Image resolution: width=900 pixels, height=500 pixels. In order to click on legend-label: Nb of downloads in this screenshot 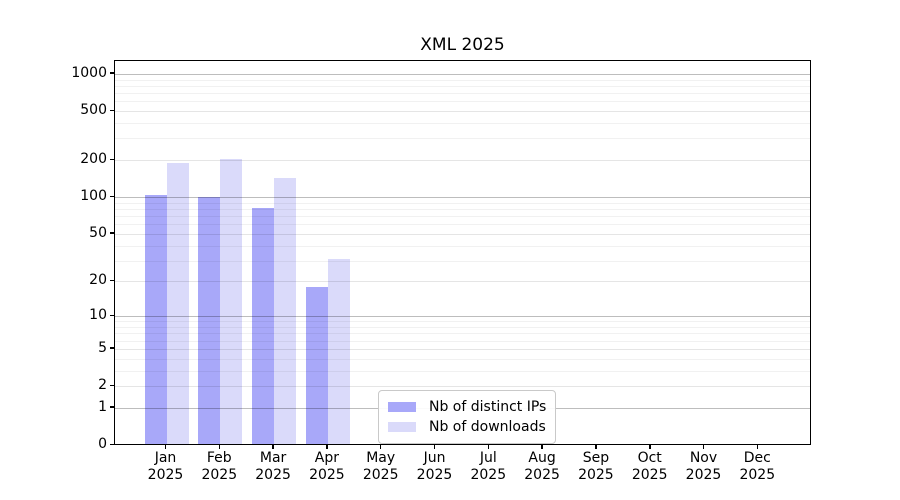, I will do `click(487, 427)`.